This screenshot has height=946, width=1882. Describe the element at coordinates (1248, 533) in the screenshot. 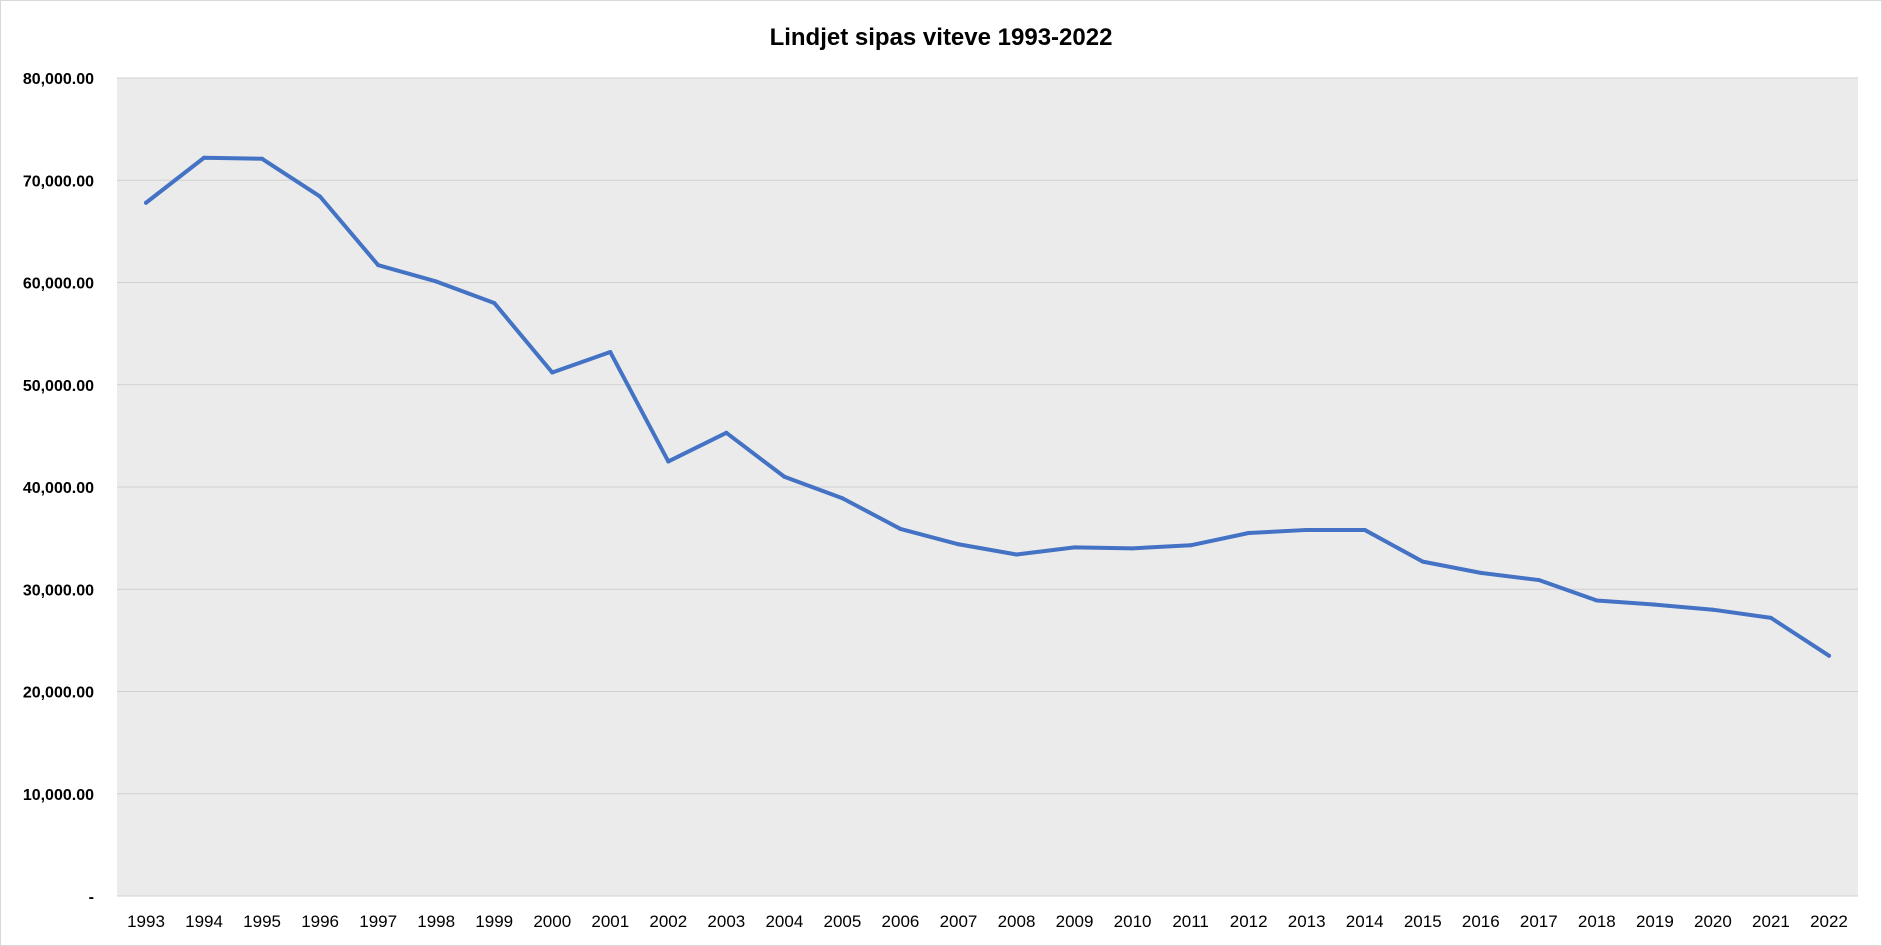

I see `data-point-2012` at that location.